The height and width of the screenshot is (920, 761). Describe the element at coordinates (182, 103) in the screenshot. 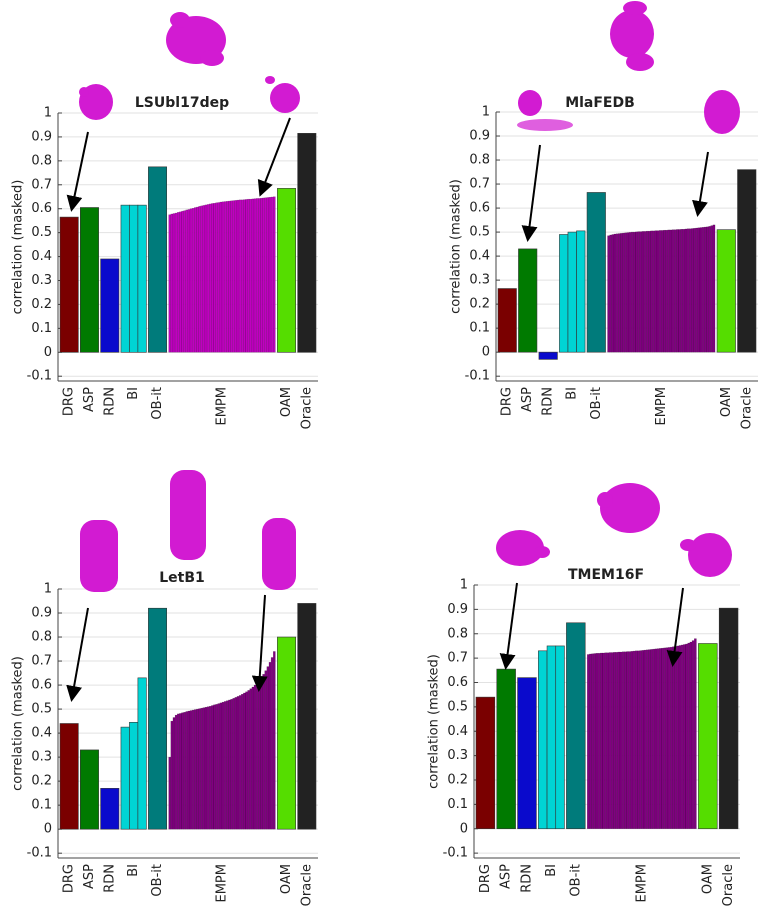

I see `chart-title: LSUbl17dep` at that location.